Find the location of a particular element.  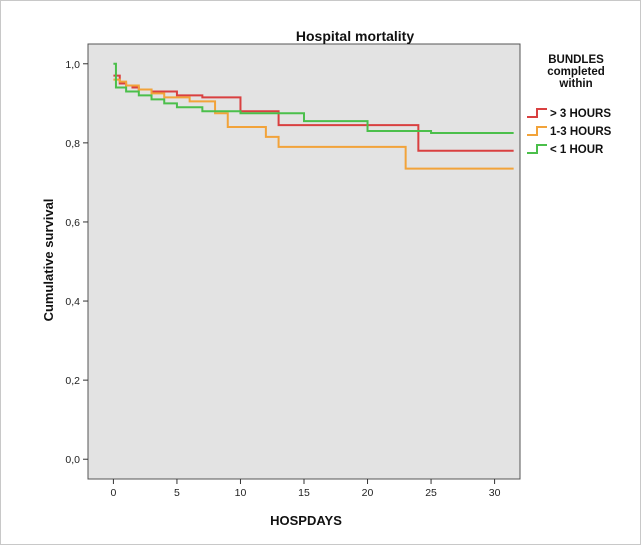

chart-title: Hospital mortality is located at coordinates (355, 36).